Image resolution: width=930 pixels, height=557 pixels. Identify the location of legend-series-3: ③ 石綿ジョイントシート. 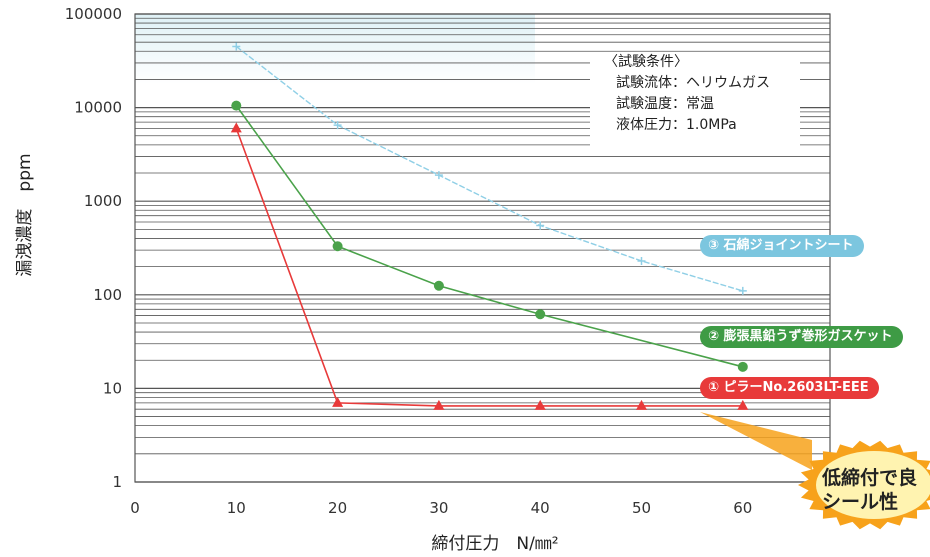
(782, 246).